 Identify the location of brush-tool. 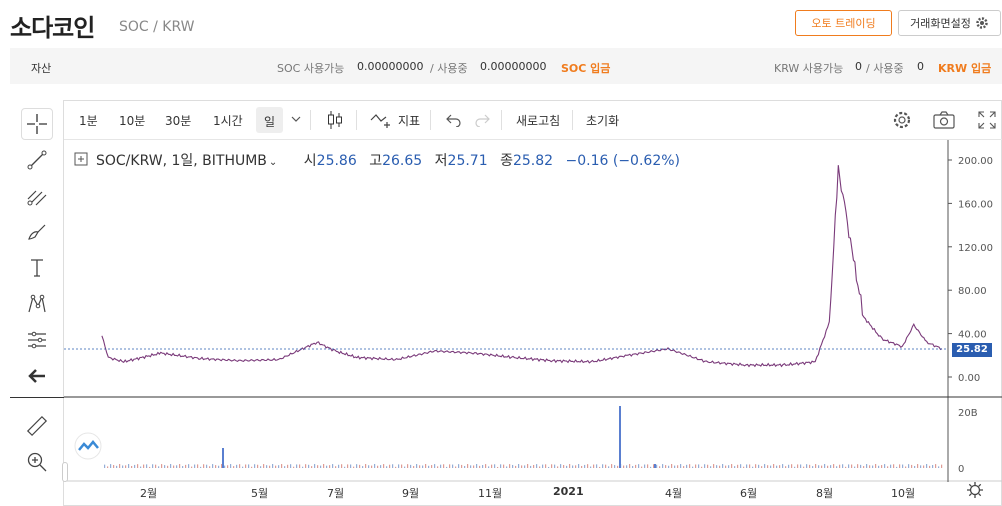
(37, 232).